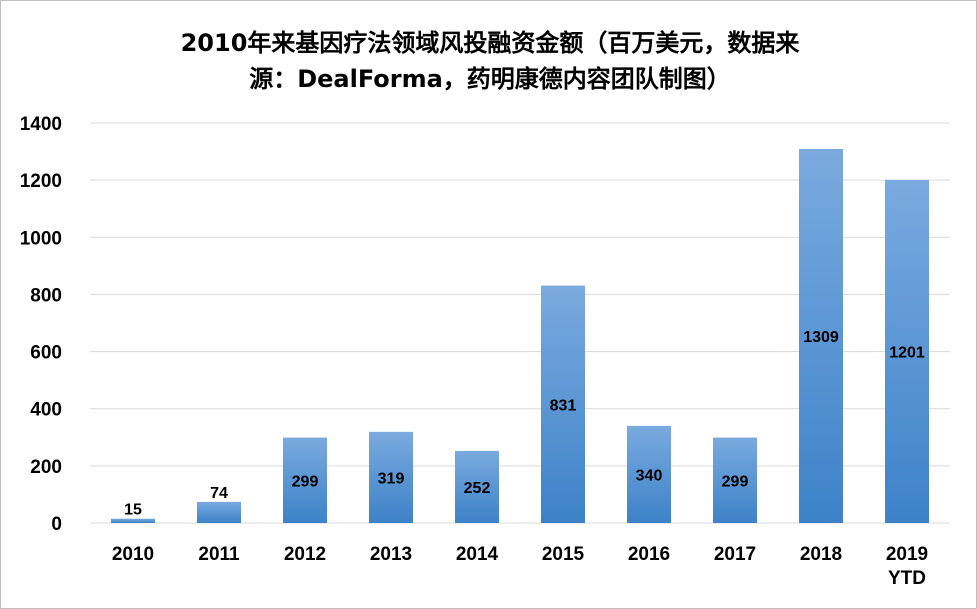 This screenshot has width=977, height=609. What do you see at coordinates (649, 554) in the screenshot?
I see `x-tick-label: 2016` at bounding box center [649, 554].